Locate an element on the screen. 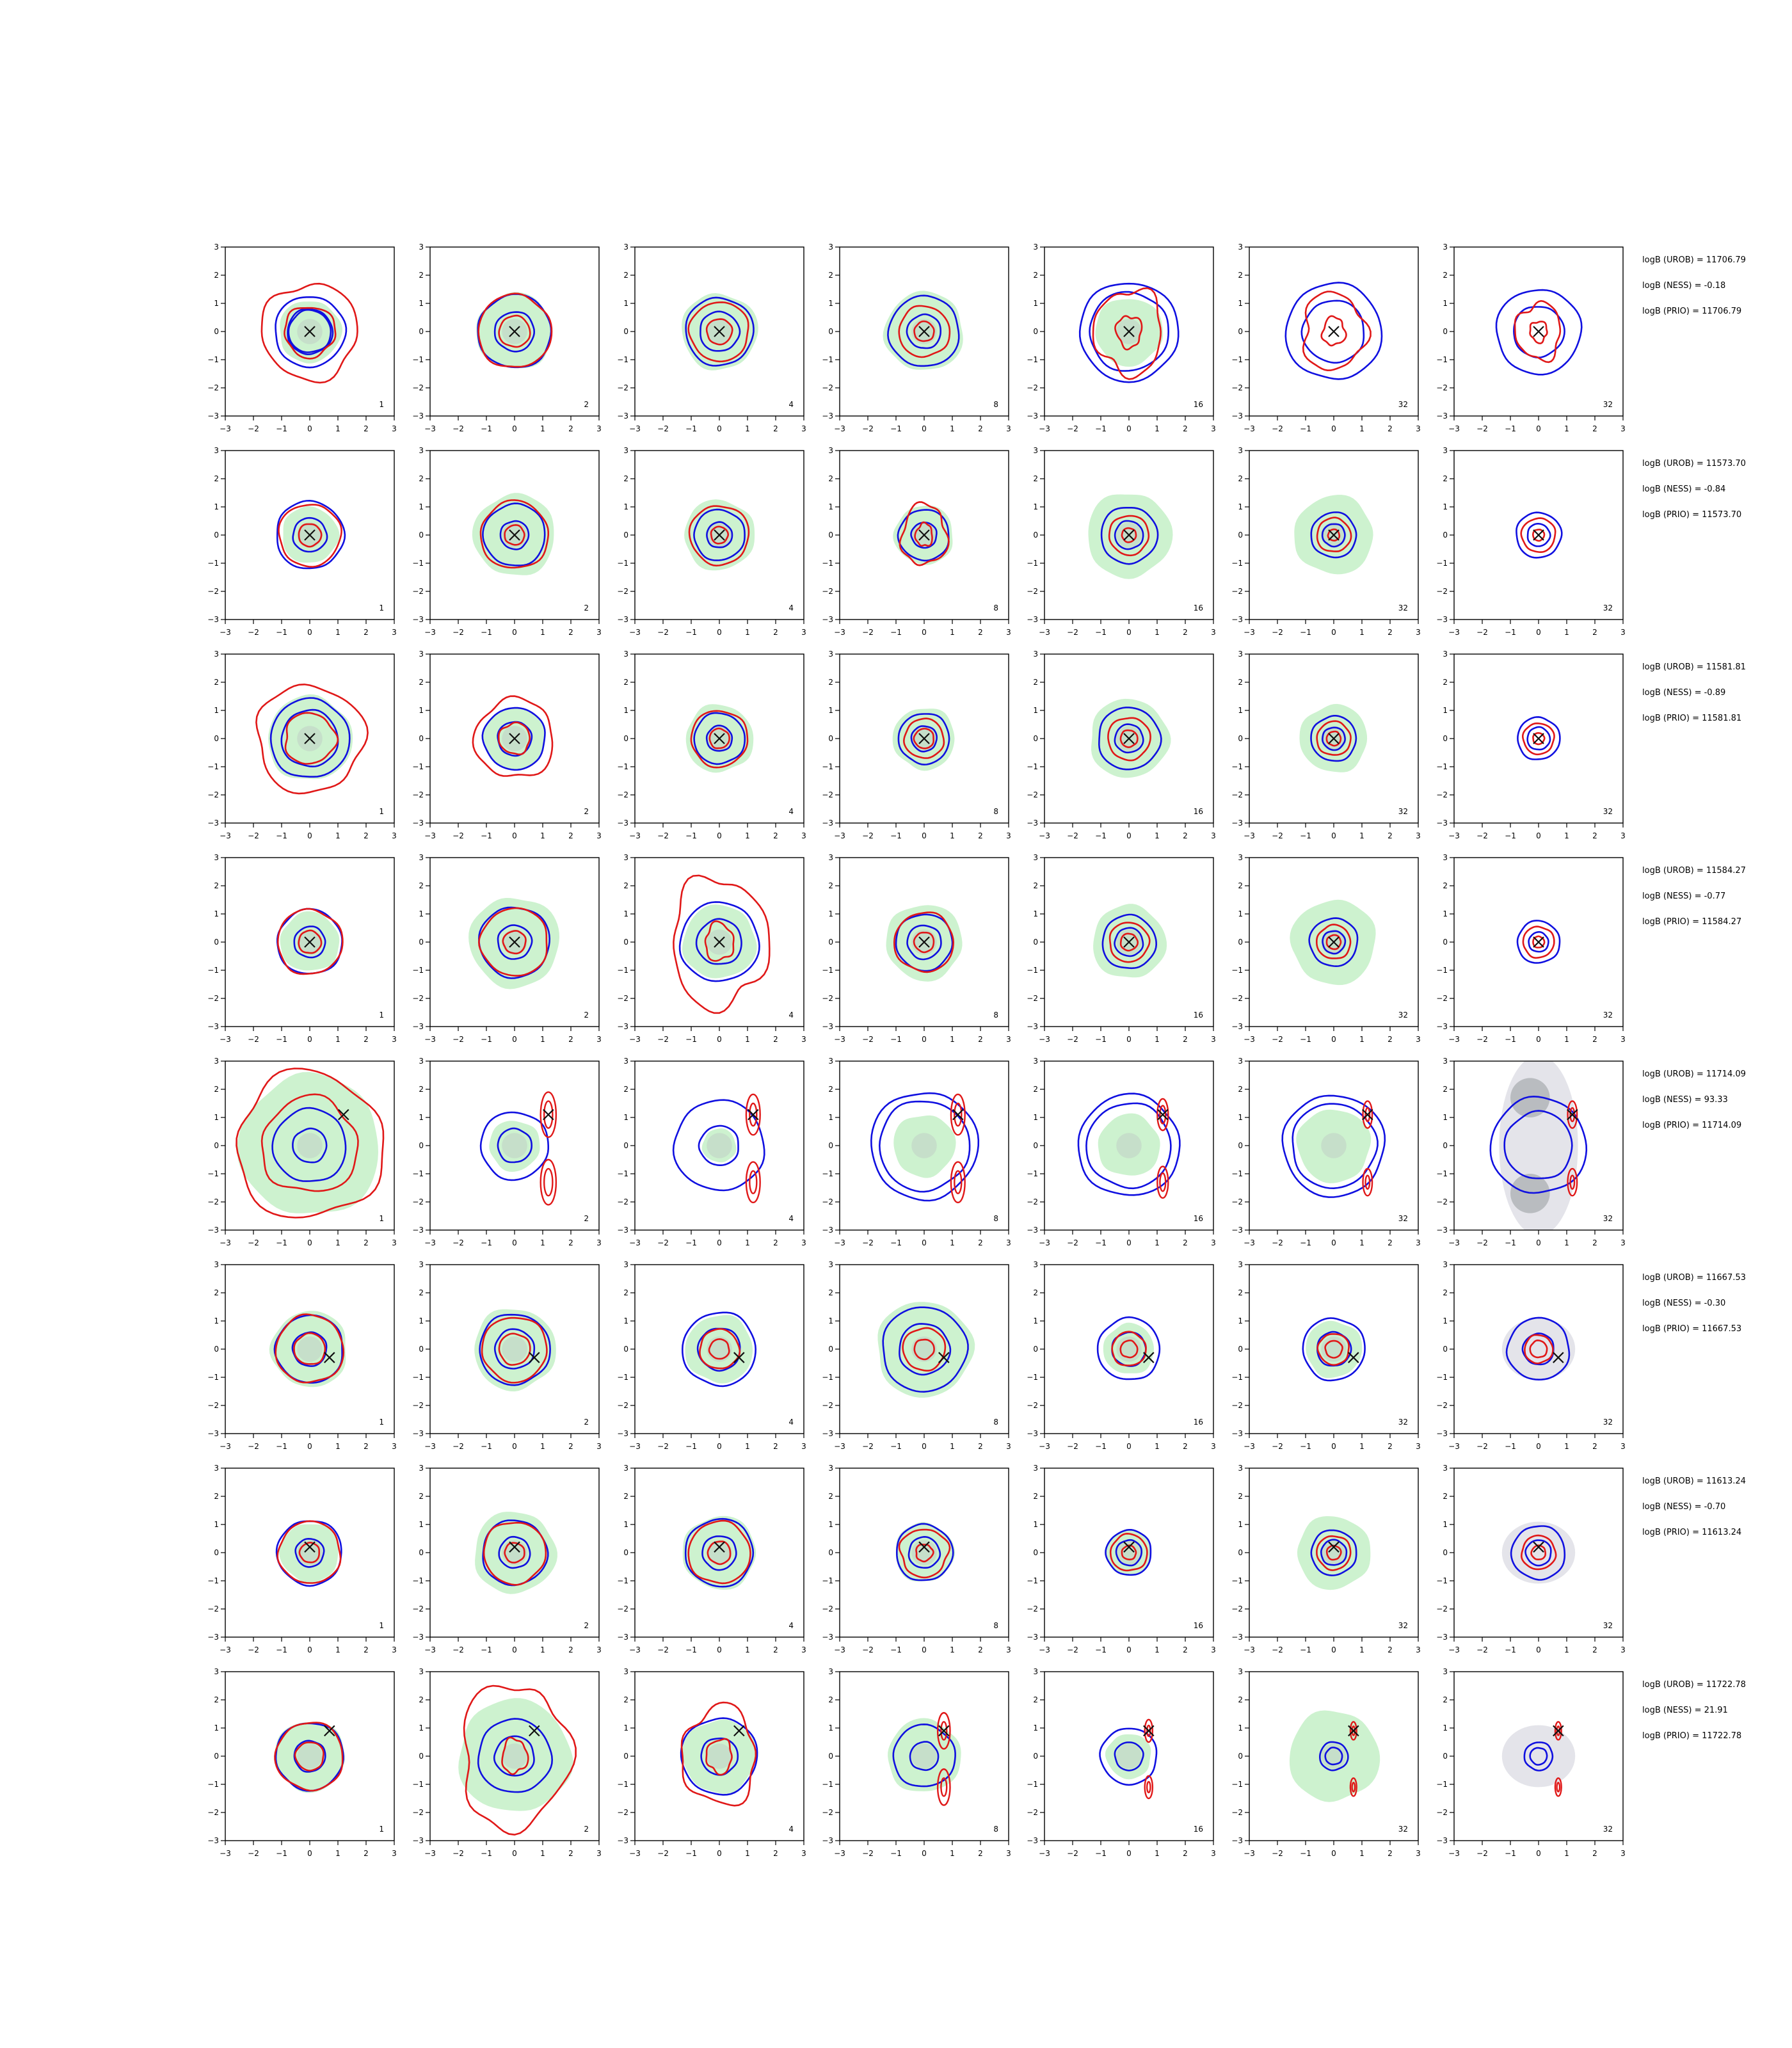  panel-label: 2 is located at coordinates (586, 1625).